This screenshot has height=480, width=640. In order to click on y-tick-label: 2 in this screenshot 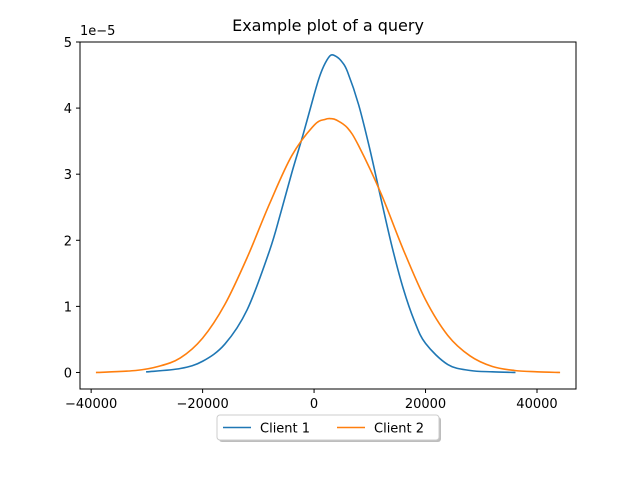, I will do `click(68, 241)`.